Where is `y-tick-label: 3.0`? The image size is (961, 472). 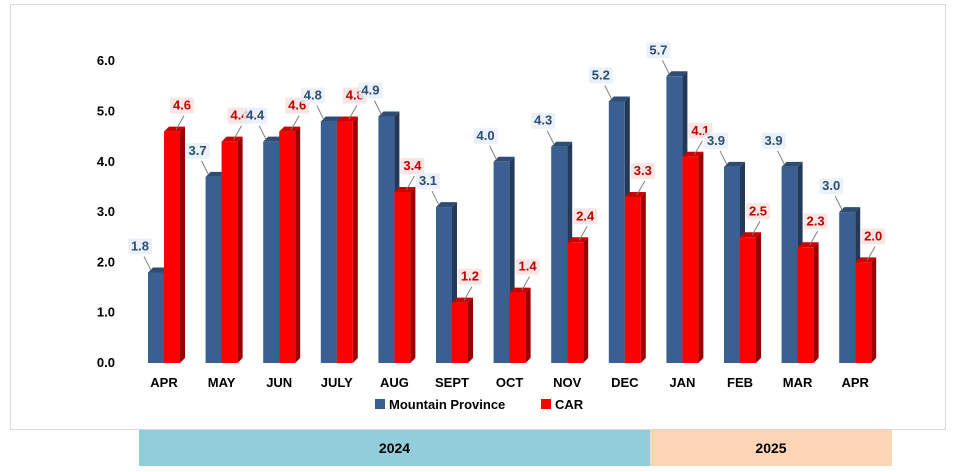
y-tick-label: 3.0 is located at coordinates (106, 211).